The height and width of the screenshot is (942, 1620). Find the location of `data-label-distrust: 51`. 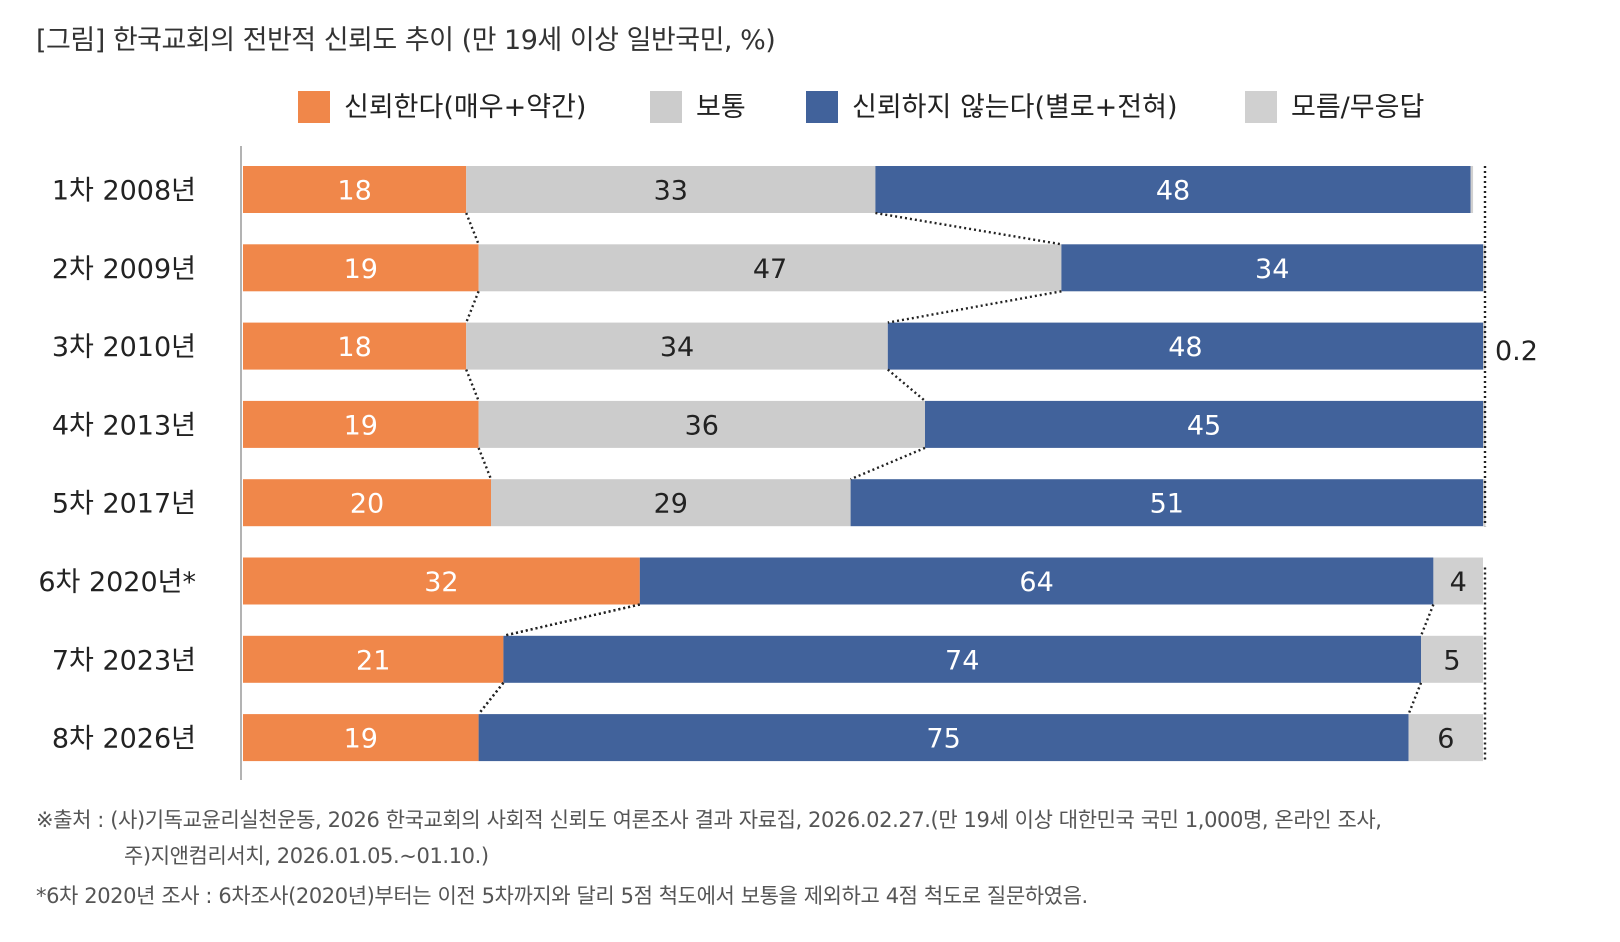

data-label-distrust: 51 is located at coordinates (1167, 504).